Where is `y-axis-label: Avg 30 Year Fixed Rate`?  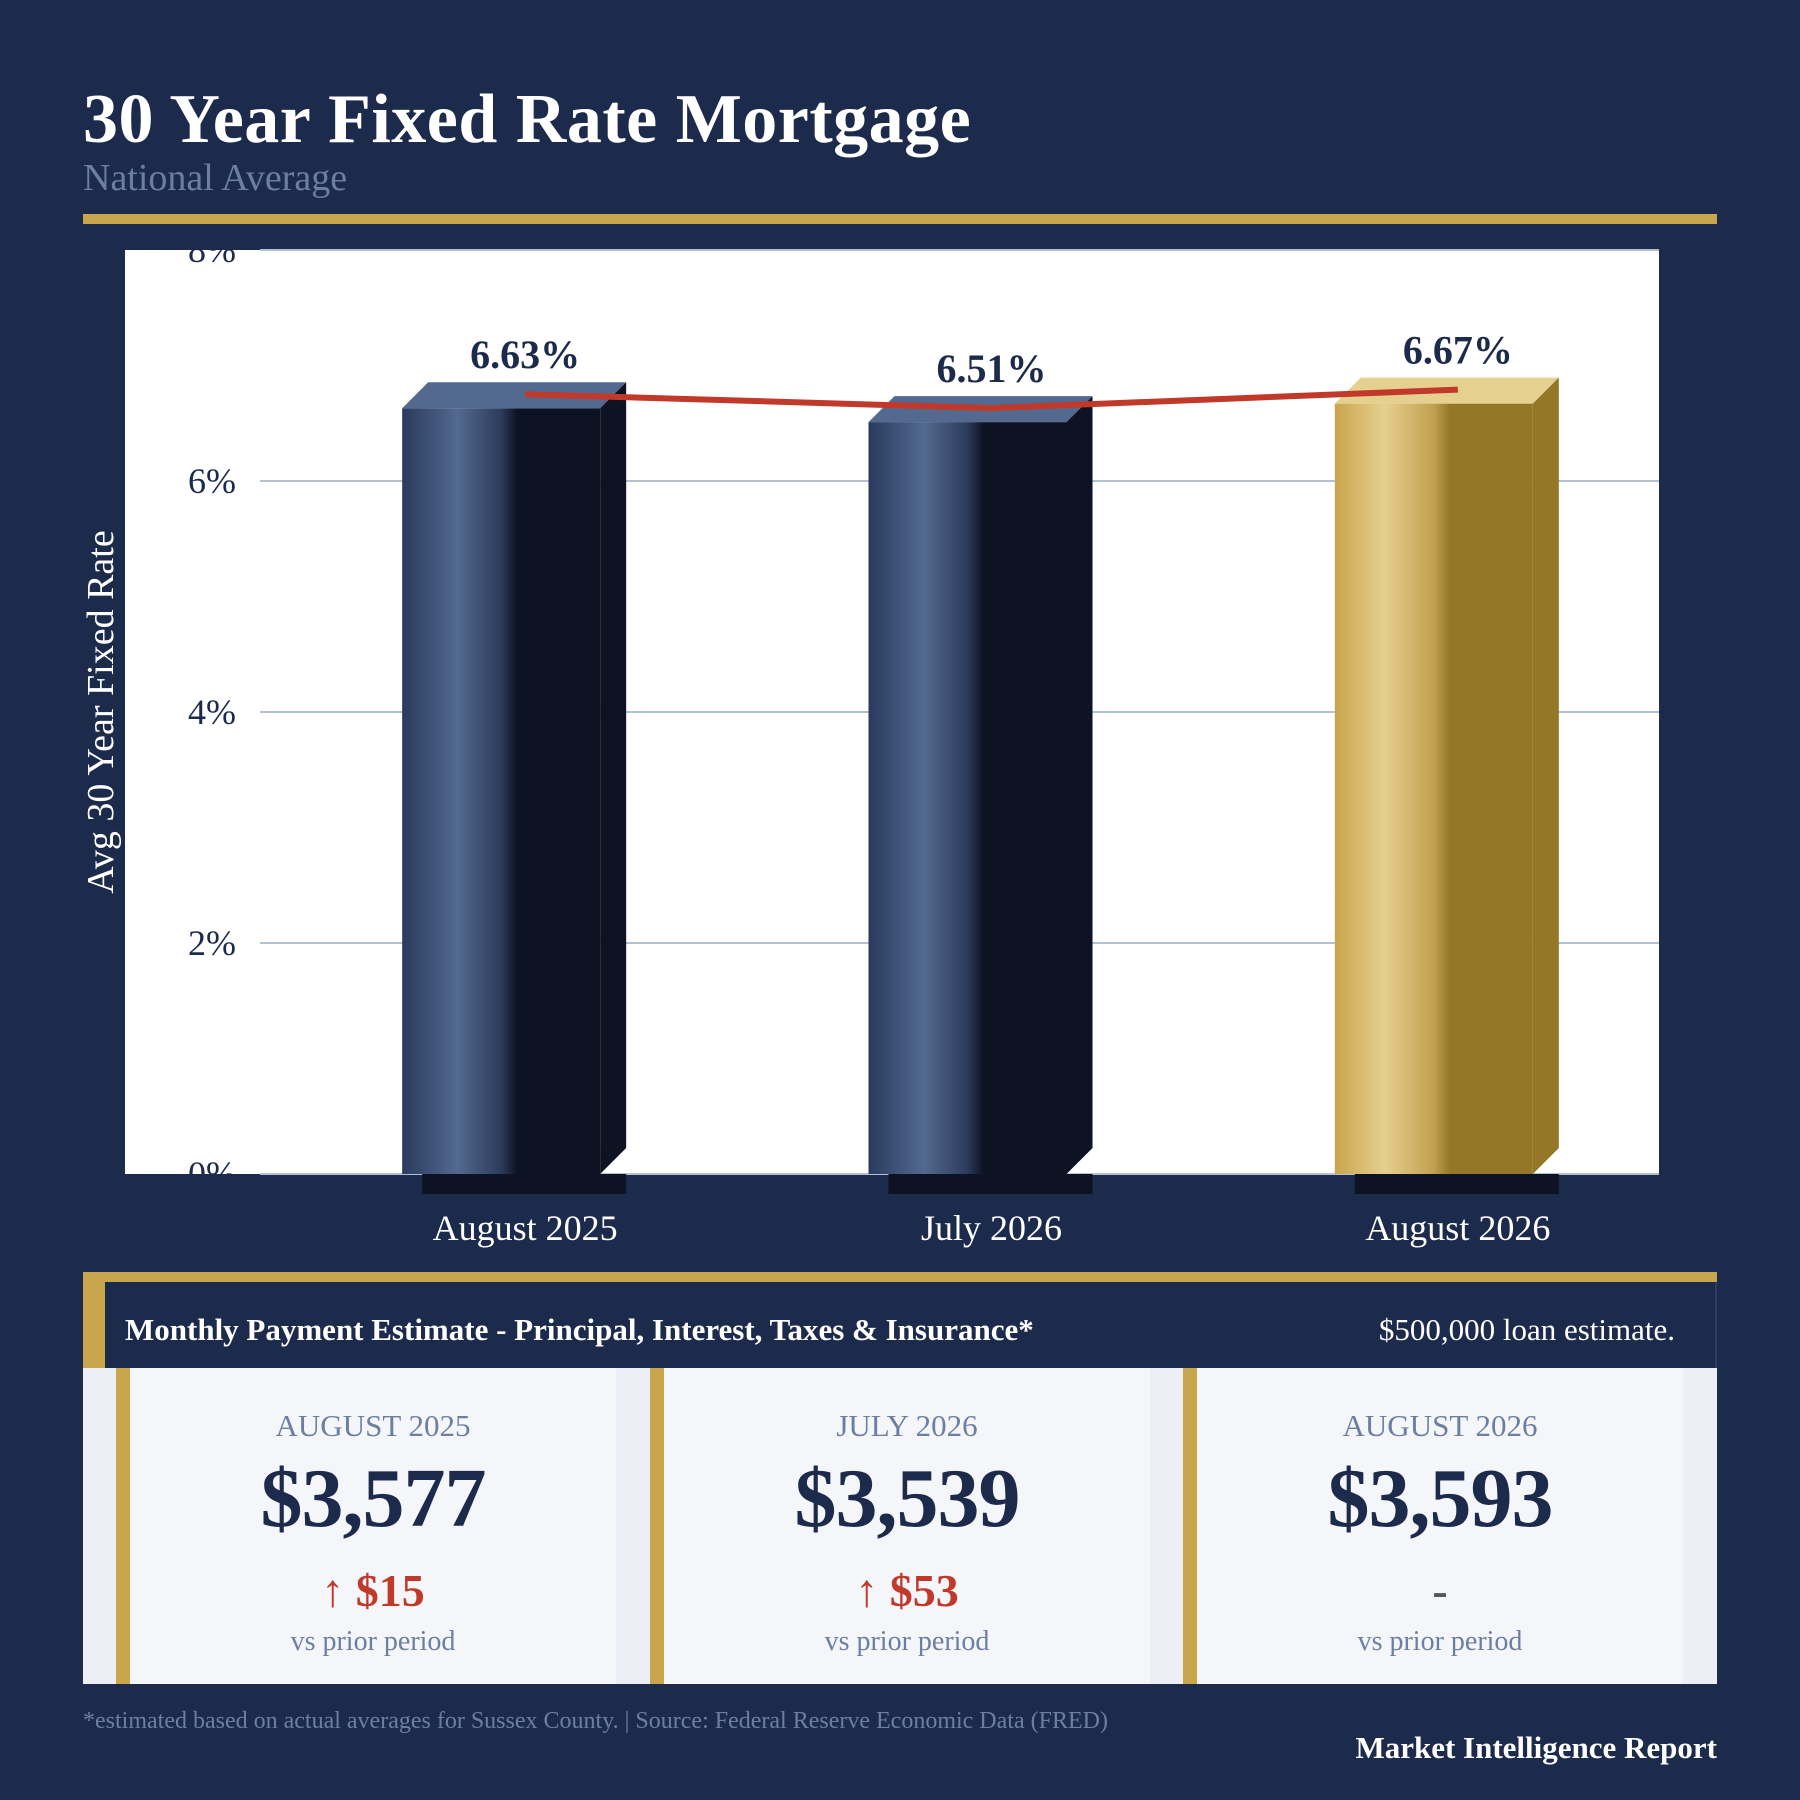
y-axis-label: Avg 30 Year Fixed Rate is located at coordinates (101, 711).